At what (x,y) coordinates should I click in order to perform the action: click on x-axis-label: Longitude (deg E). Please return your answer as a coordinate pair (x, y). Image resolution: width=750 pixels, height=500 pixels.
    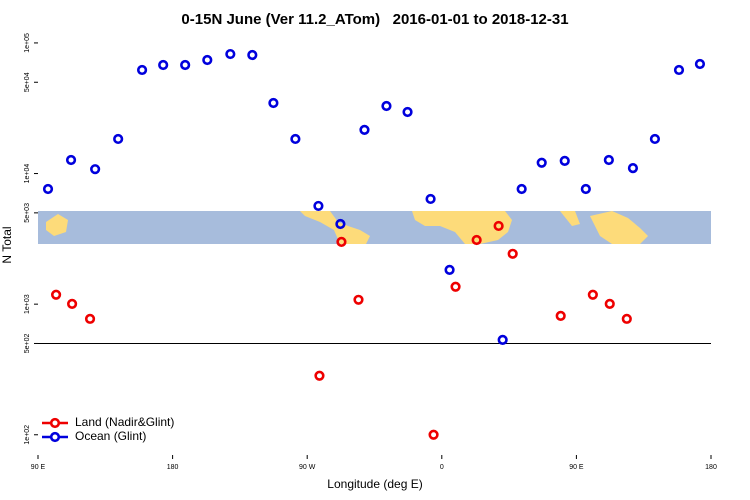
    Looking at the image, I should click on (374, 484).